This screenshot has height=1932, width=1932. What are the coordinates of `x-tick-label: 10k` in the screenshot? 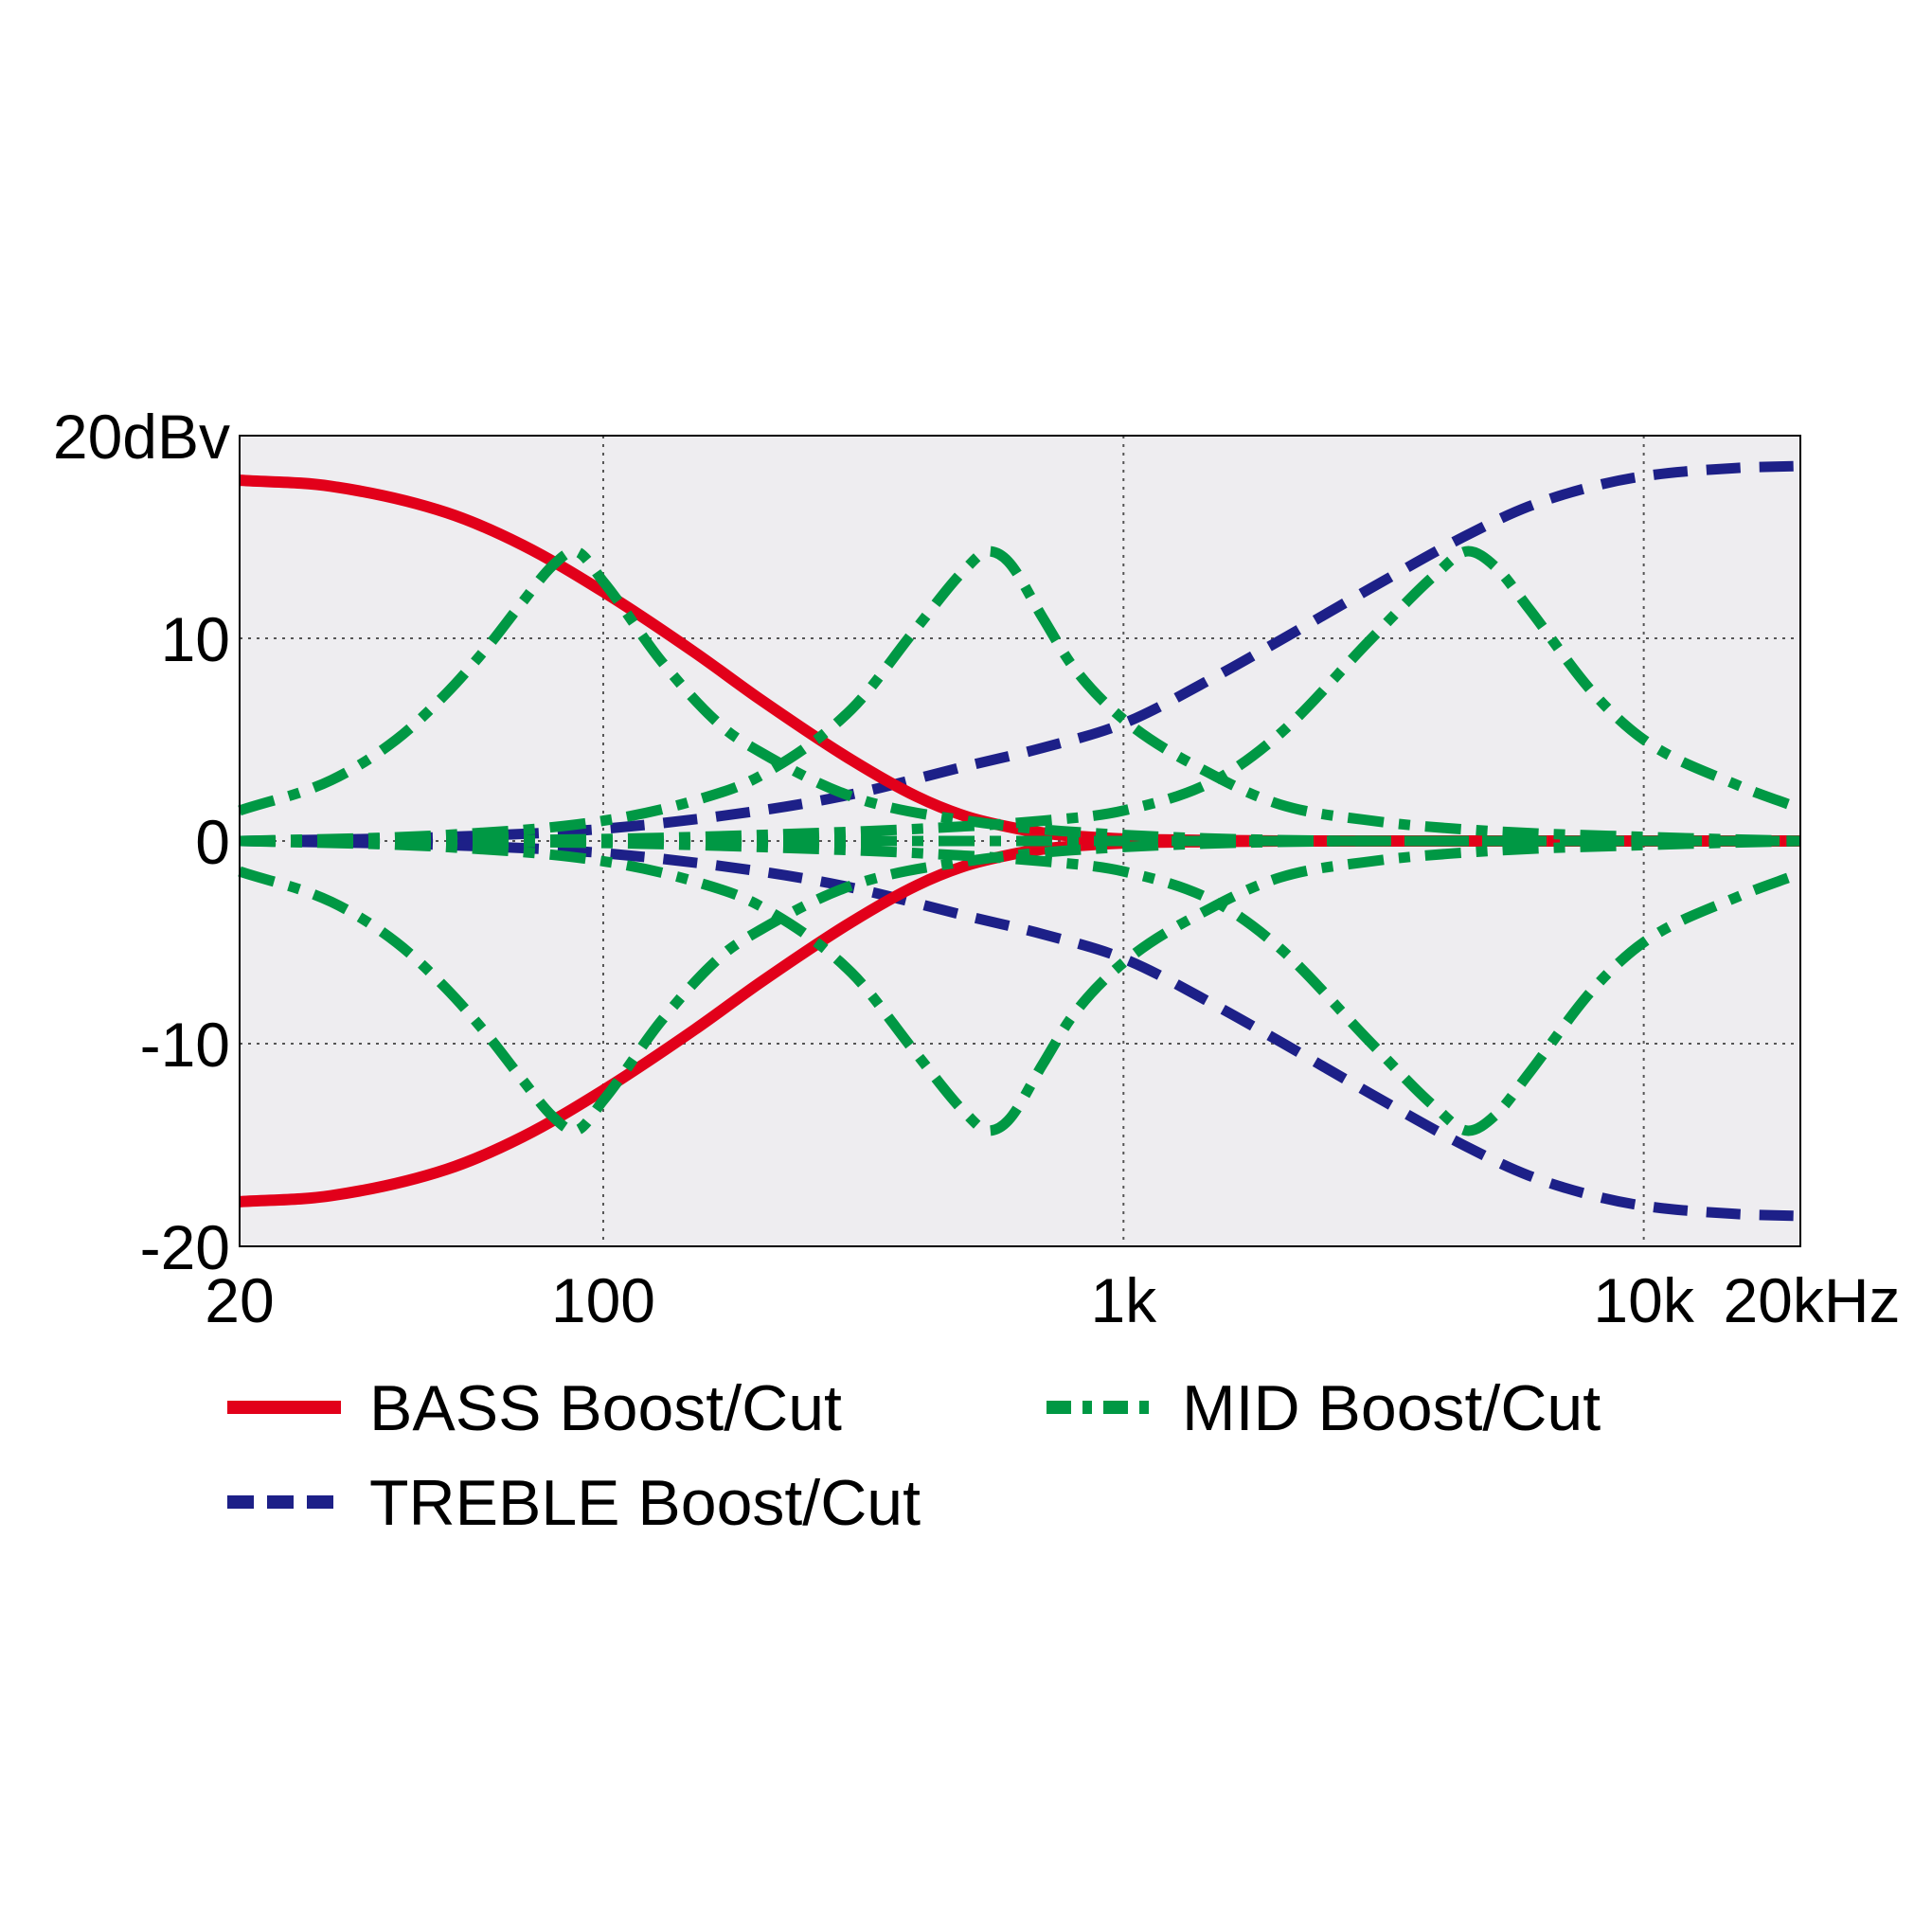 It's located at (1643, 1300).